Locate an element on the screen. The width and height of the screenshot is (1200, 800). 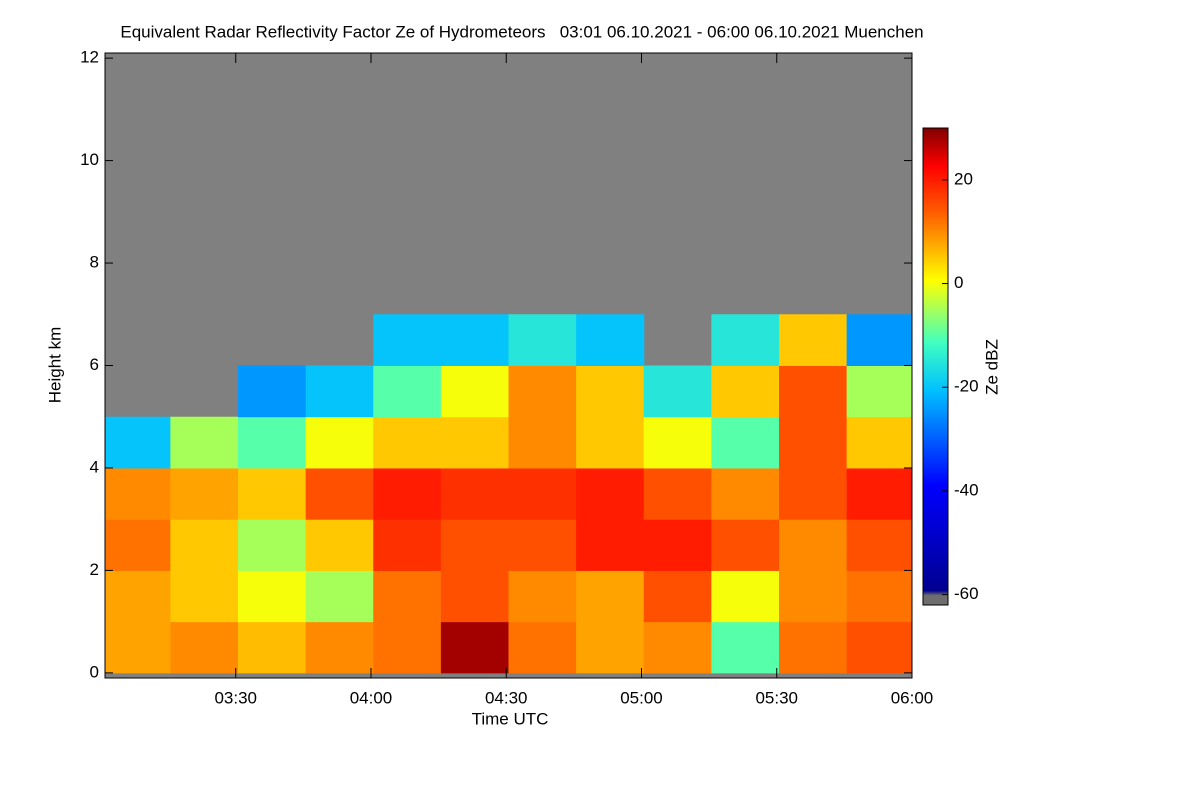
colorbar-tick-label: -60 is located at coordinates (966, 593).